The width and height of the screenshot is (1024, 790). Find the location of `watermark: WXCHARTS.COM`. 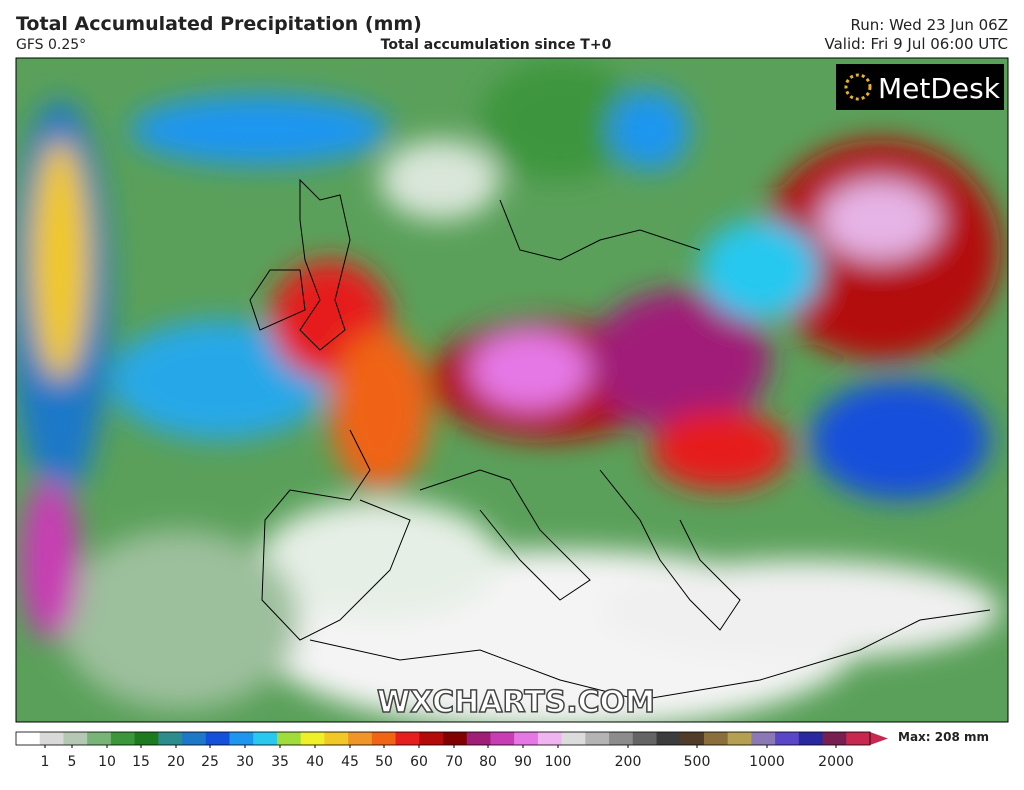

watermark: WXCHARTS.COM is located at coordinates (516, 702).